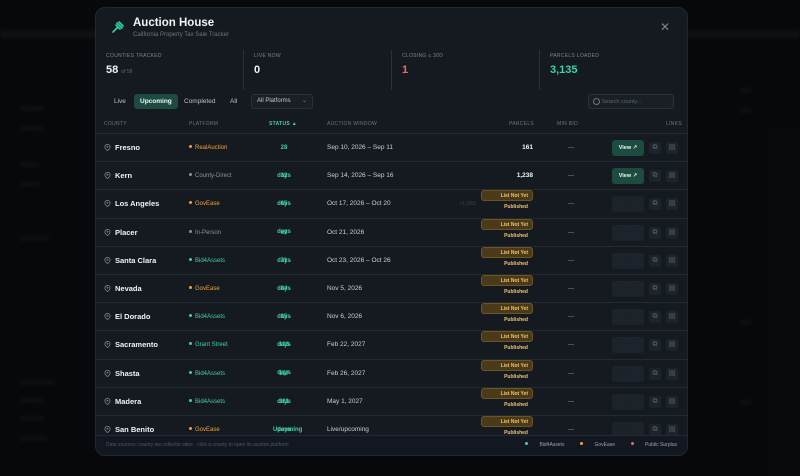 This screenshot has height=476, width=800. I want to click on tab-all: All, so click(234, 101).